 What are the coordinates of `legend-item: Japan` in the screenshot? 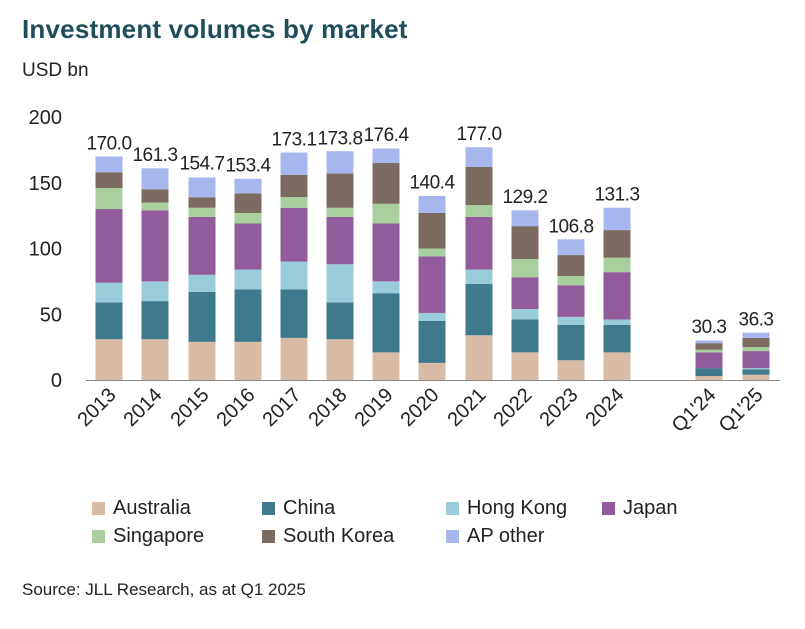 It's located at (640, 508).